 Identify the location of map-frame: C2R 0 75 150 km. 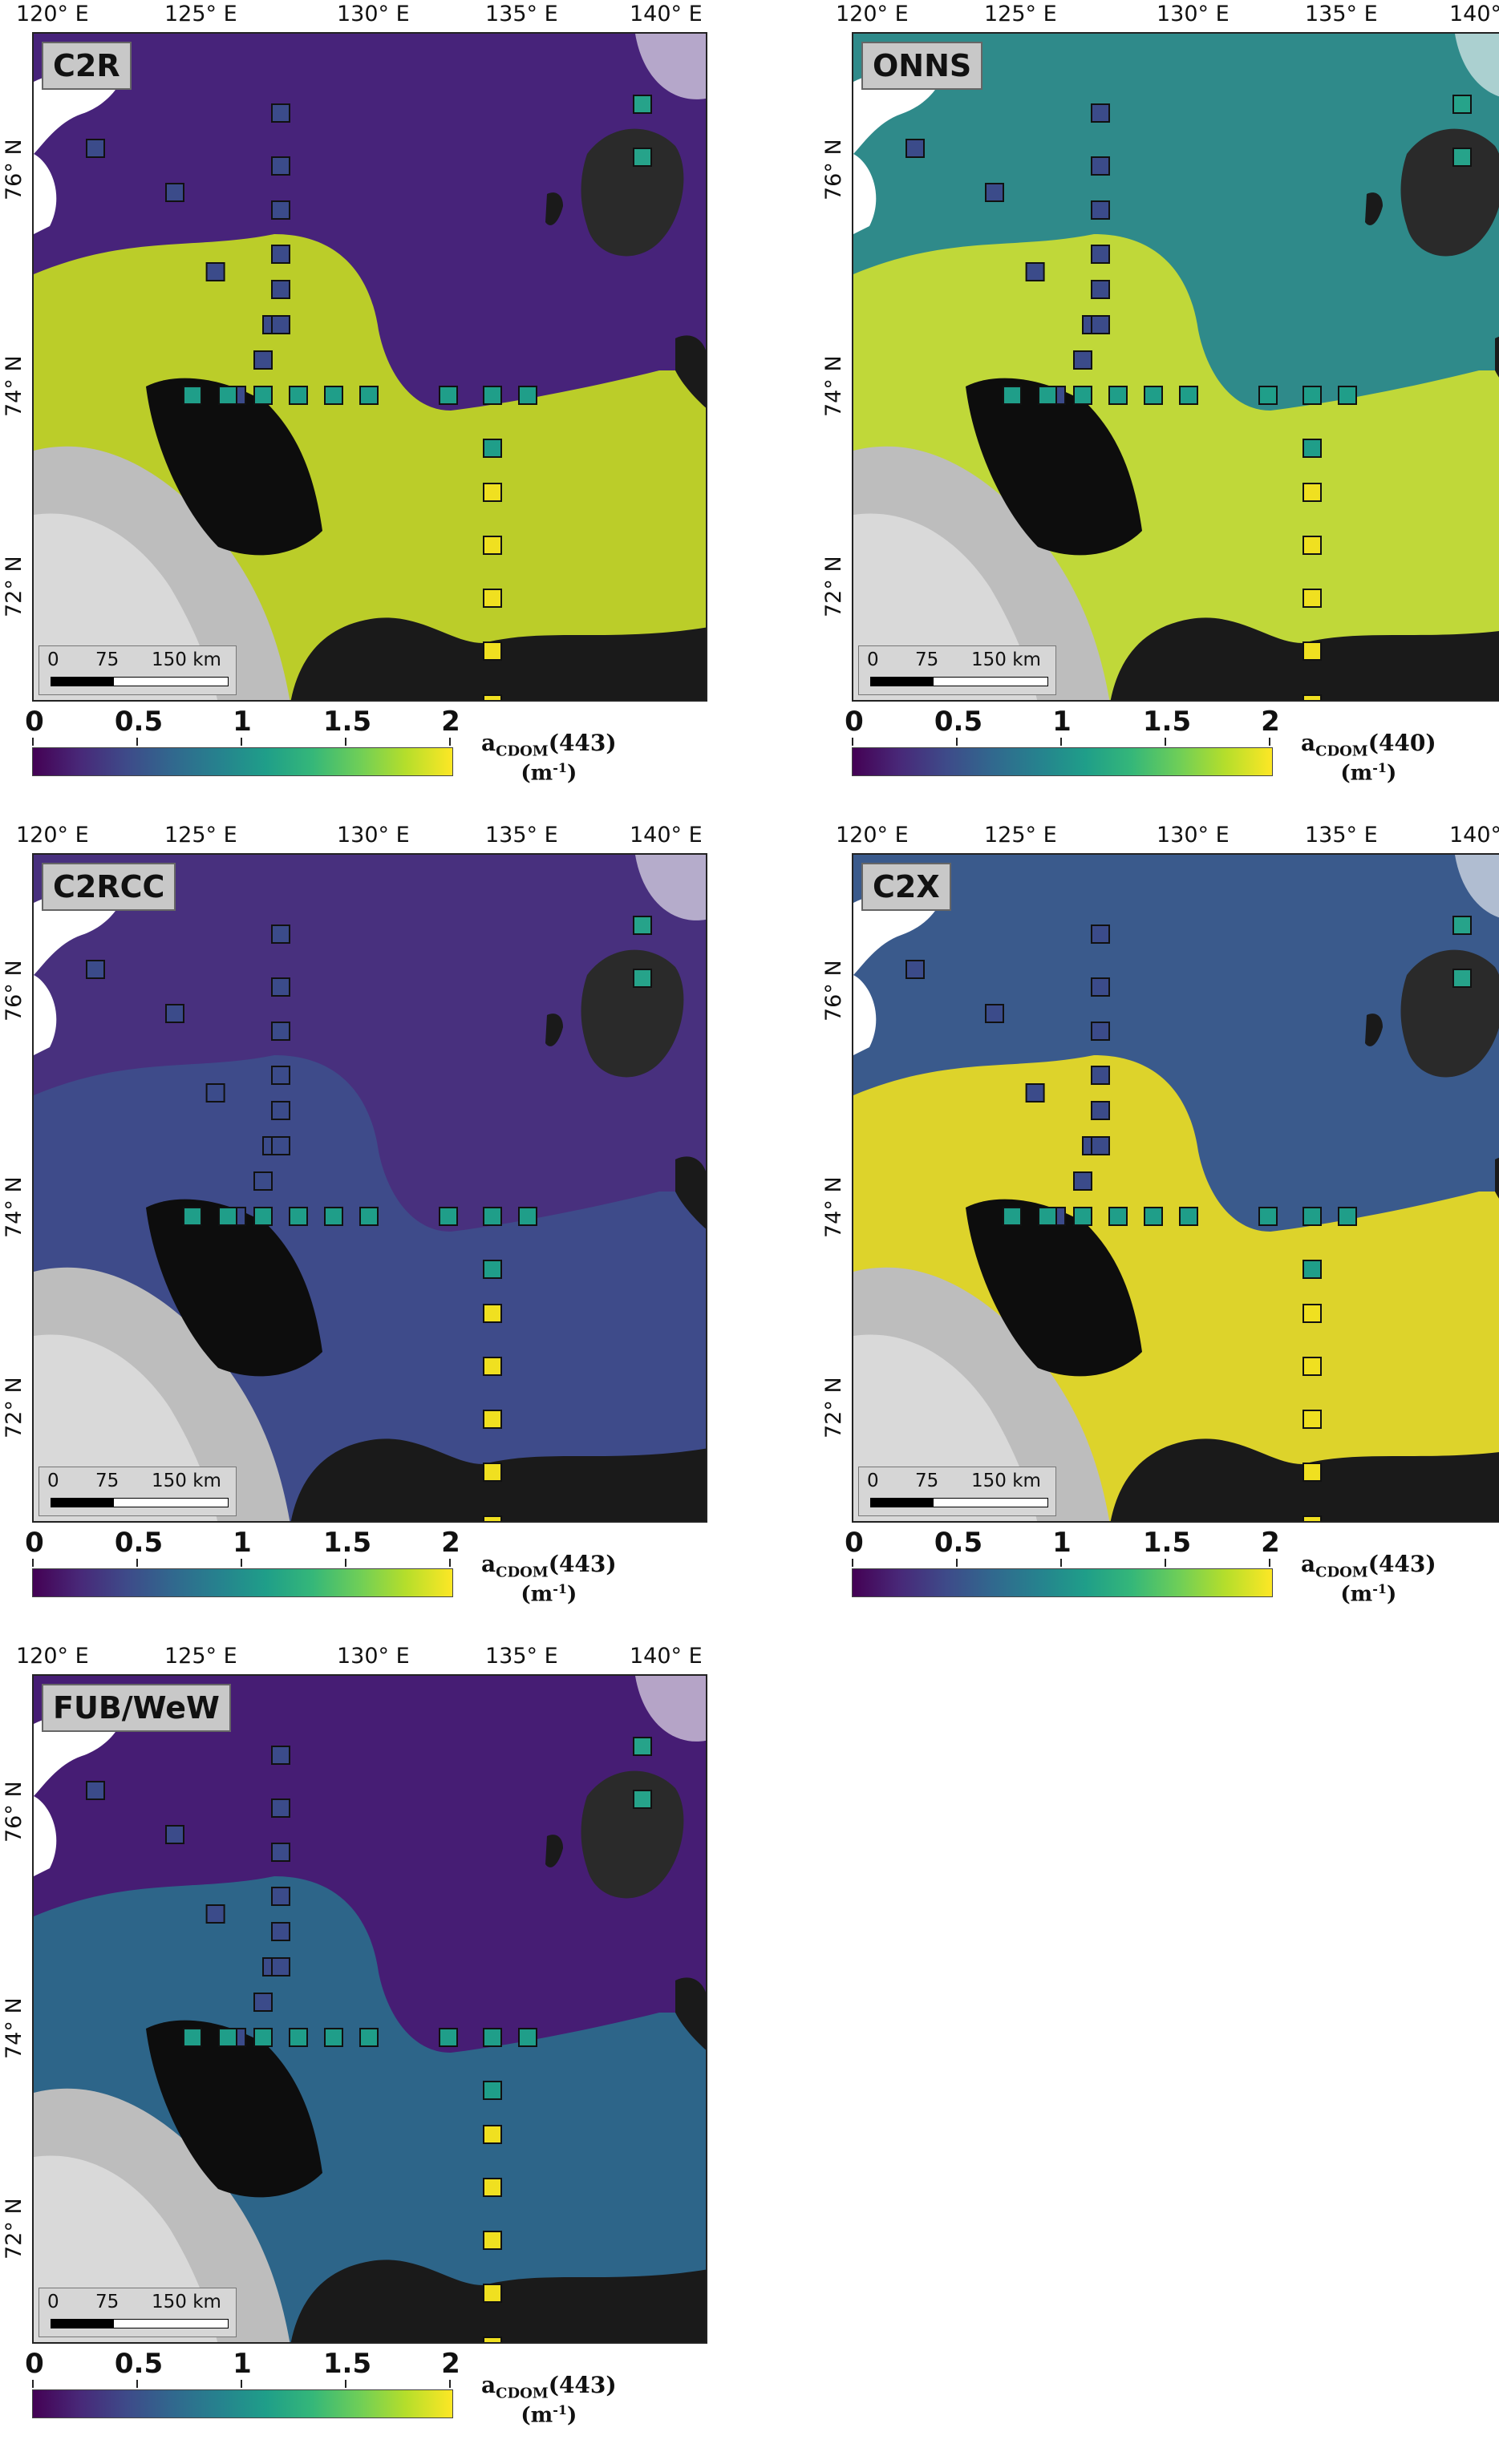
(369, 367).